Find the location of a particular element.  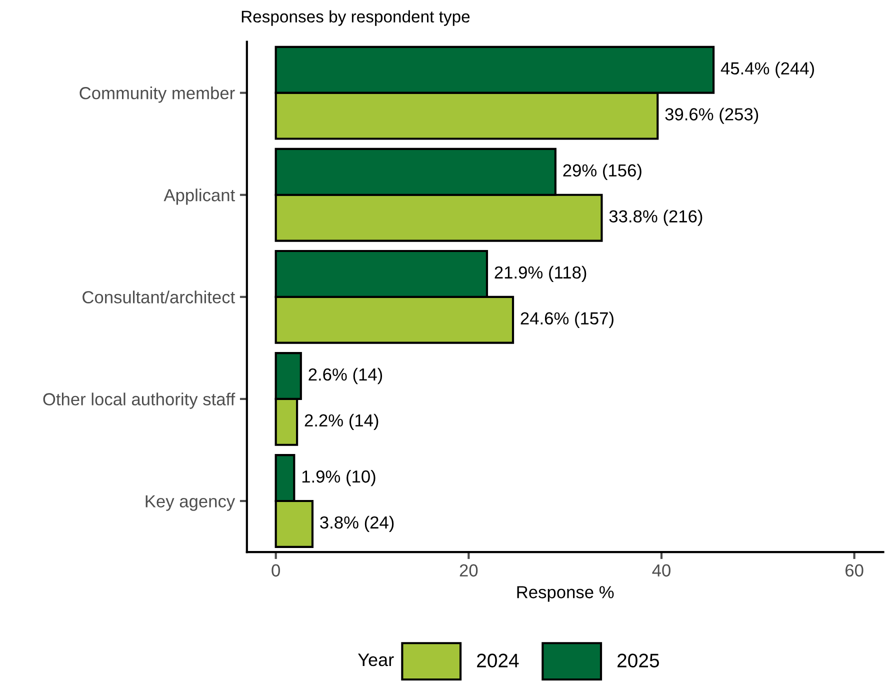

legend-label: 2024 is located at coordinates (498, 661).